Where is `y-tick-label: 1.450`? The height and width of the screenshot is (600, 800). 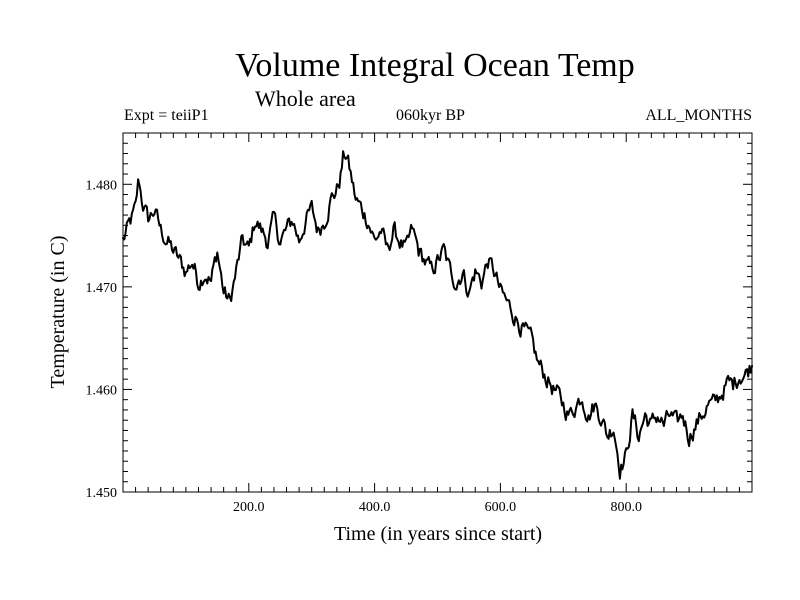
y-tick-label: 1.450 is located at coordinates (102, 493).